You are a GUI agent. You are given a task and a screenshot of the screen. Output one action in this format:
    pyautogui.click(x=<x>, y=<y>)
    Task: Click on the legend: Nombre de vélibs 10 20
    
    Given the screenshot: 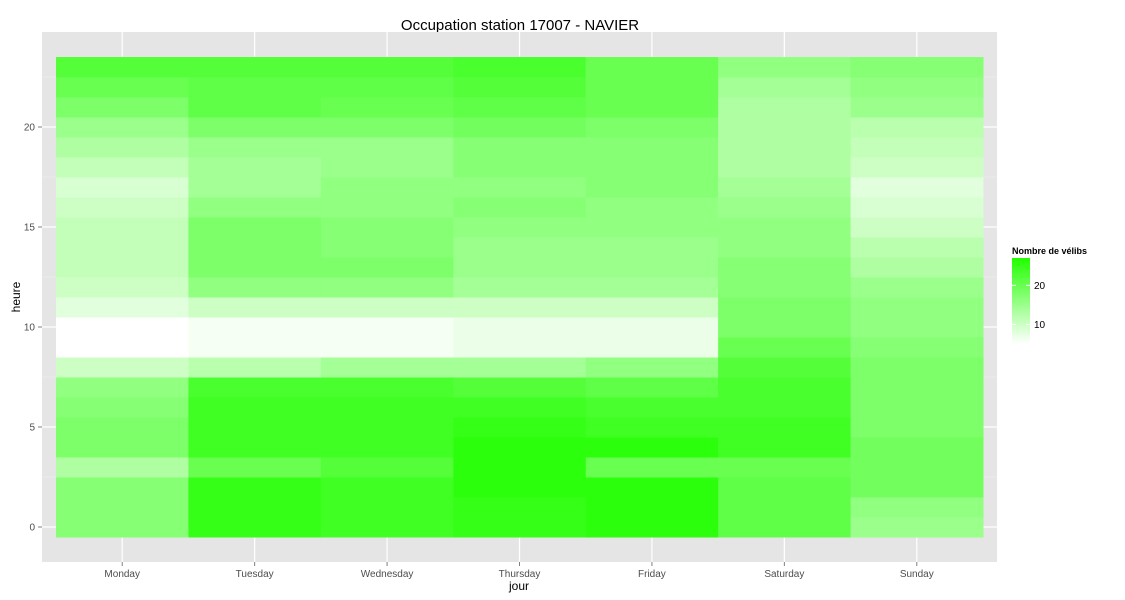 What is the action you would take?
    pyautogui.click(x=1049, y=295)
    